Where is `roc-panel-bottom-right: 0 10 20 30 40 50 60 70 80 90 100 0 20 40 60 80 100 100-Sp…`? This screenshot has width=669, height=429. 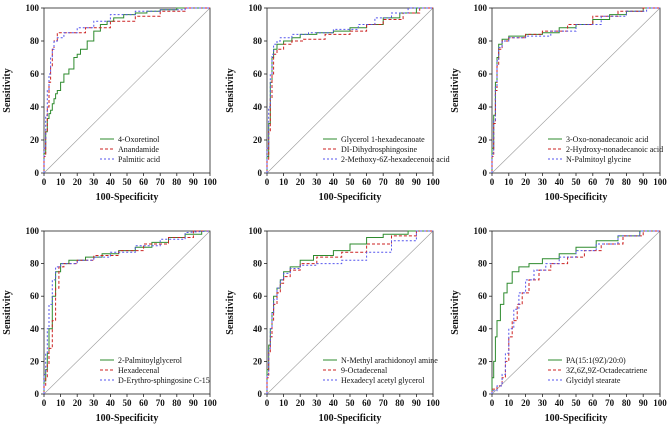
roc-panel-bottom-right: 0 10 20 30 40 50 60 70 80 90 100 0 20 40 60 80 100 100-Sp… is located at coordinates (558, 325).